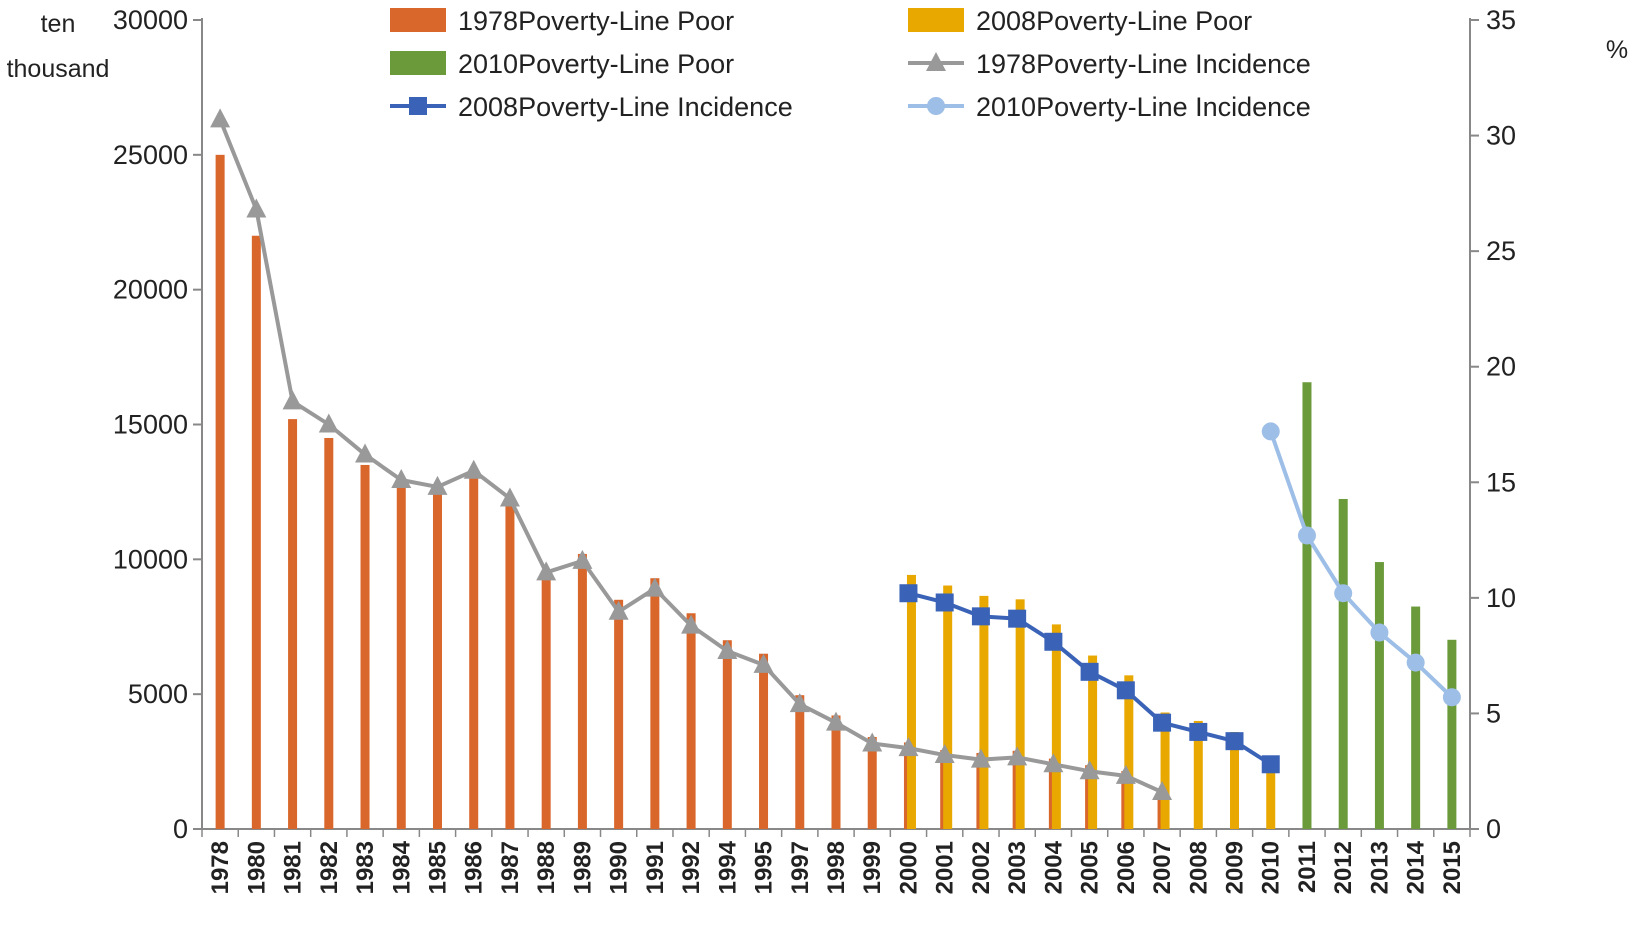  What do you see at coordinates (150, 20) in the screenshot?
I see `left-y-tick-label: 30000` at bounding box center [150, 20].